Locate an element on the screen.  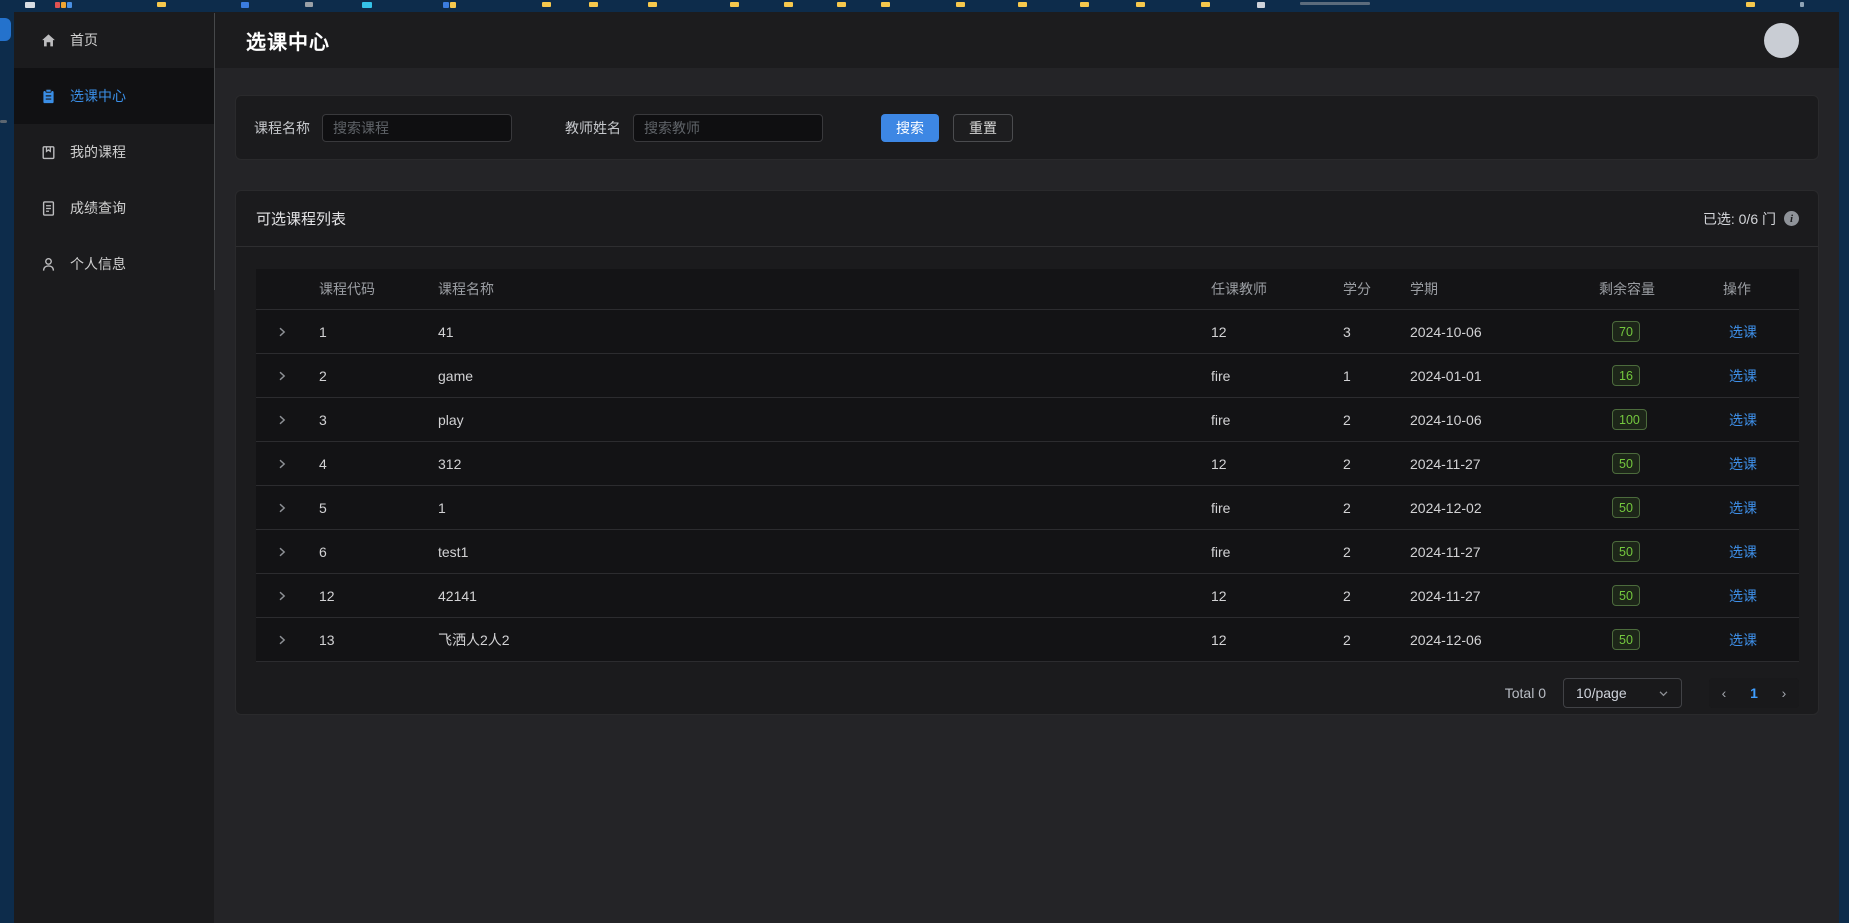
page-size-select: 10/page is located at coordinates (1622, 693).